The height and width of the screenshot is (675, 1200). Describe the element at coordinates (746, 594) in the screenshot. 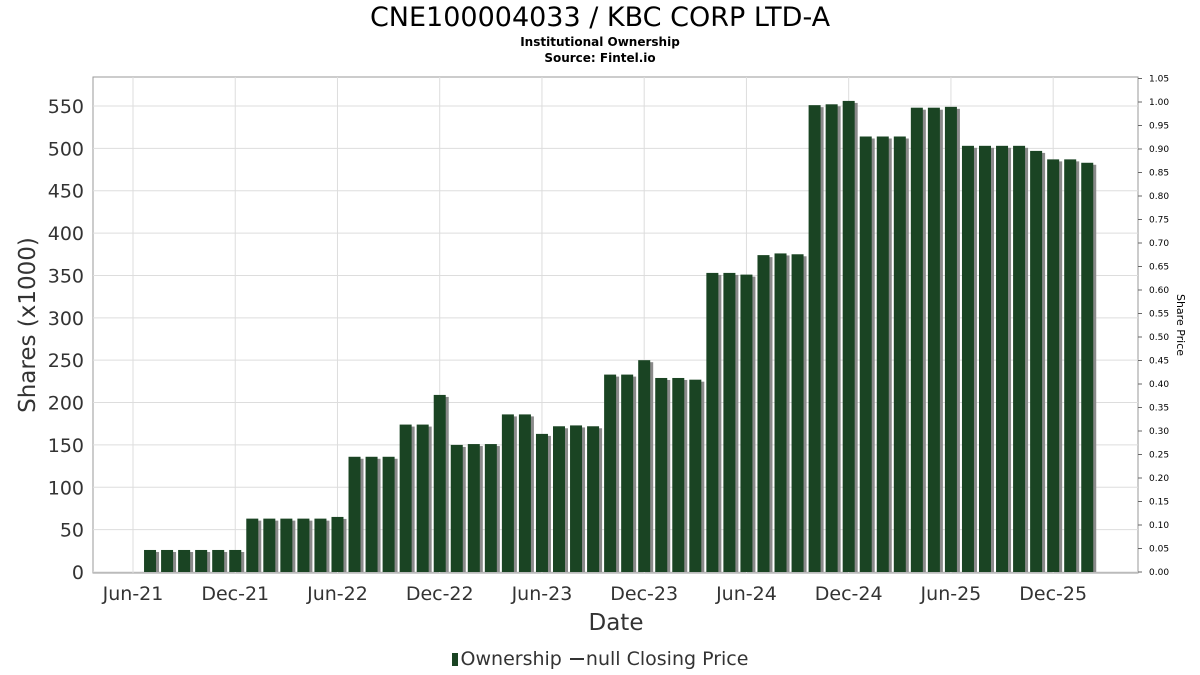

I see `x-tick-label: Jun-24` at that location.